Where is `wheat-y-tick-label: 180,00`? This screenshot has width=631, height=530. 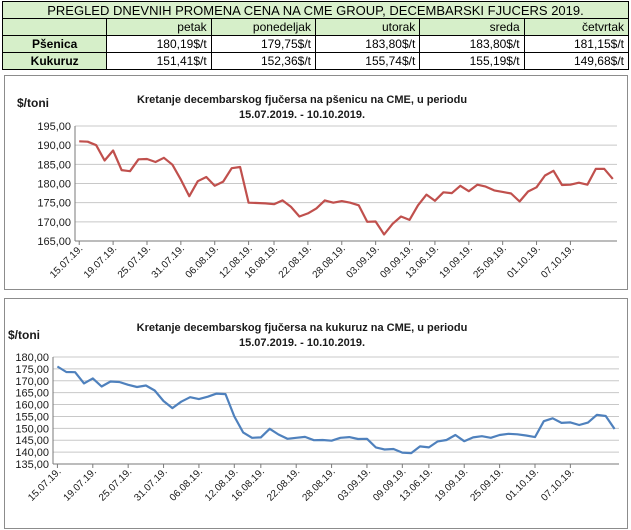
wheat-y-tick-label: 180,00 is located at coordinates (54, 185).